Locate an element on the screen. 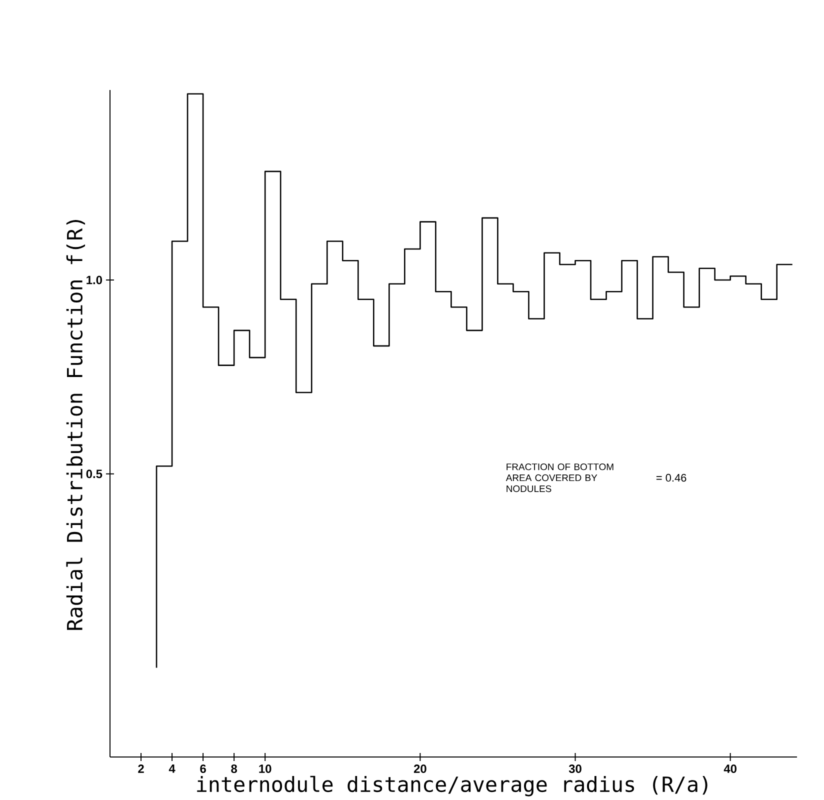 The width and height of the screenshot is (824, 800). y-tick-label: 1.0 is located at coordinates (94, 280).